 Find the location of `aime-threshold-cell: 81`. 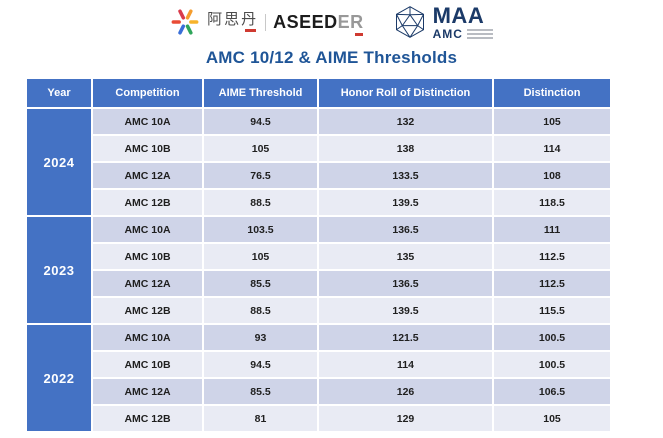

aime-threshold-cell: 81 is located at coordinates (260, 418).